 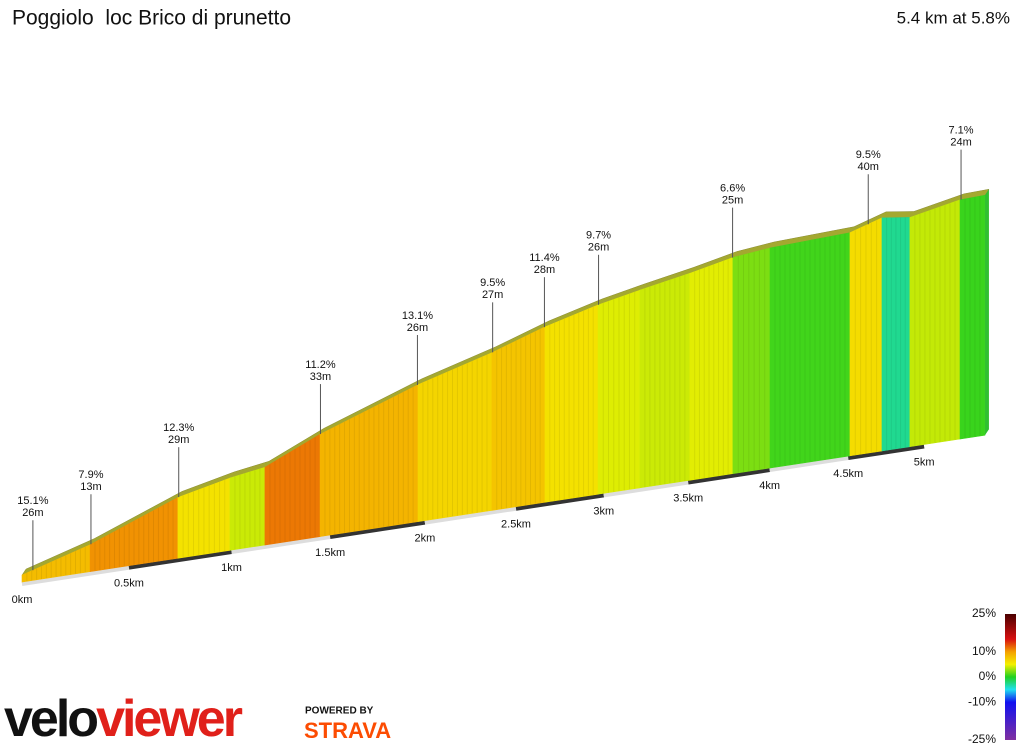 I want to click on climb-length: 24m, so click(x=960, y=143).